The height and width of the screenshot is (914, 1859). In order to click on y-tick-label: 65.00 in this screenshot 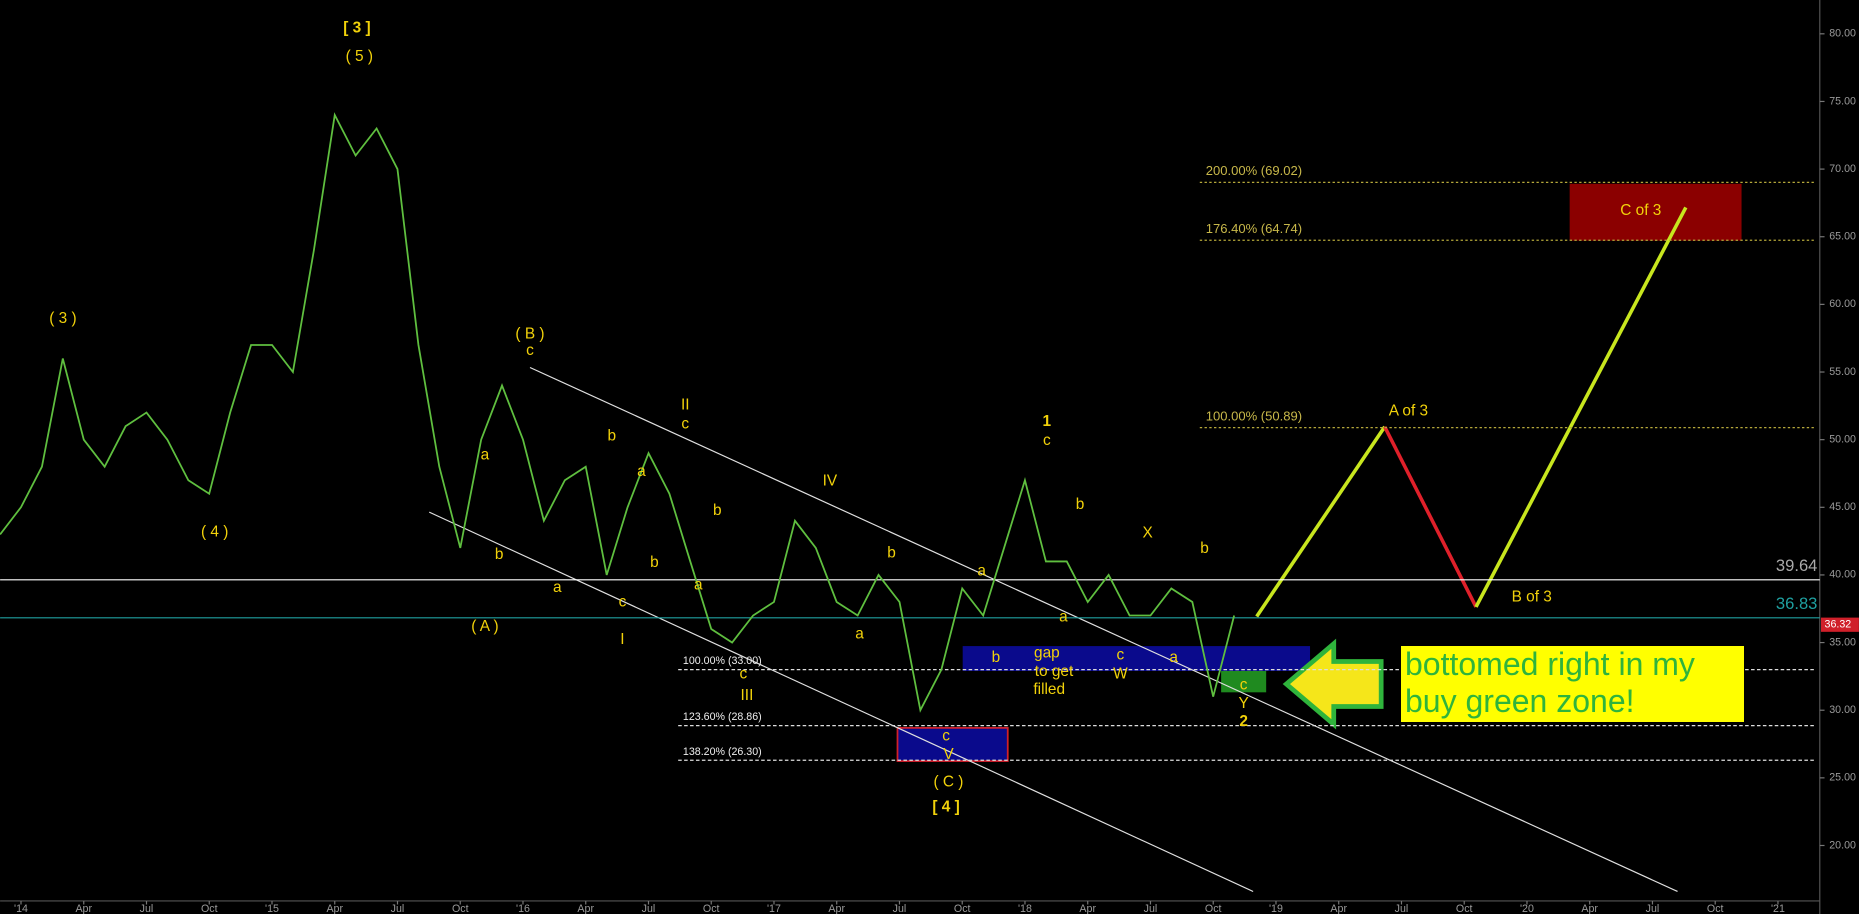, I will do `click(1842, 237)`.